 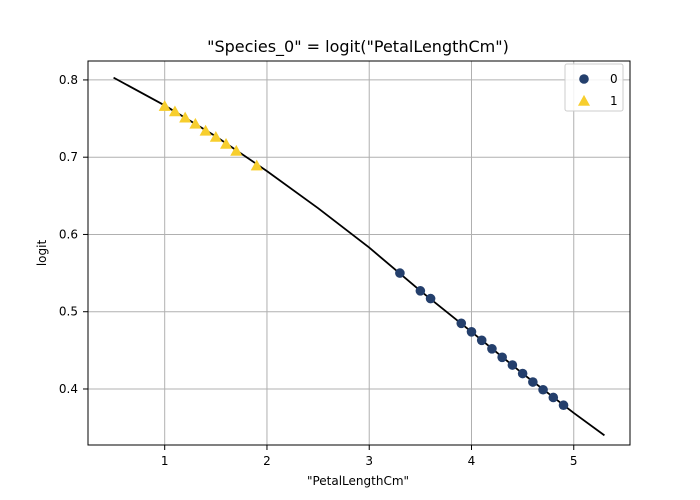 I want to click on y-tick-label: 0.8, so click(x=68, y=80).